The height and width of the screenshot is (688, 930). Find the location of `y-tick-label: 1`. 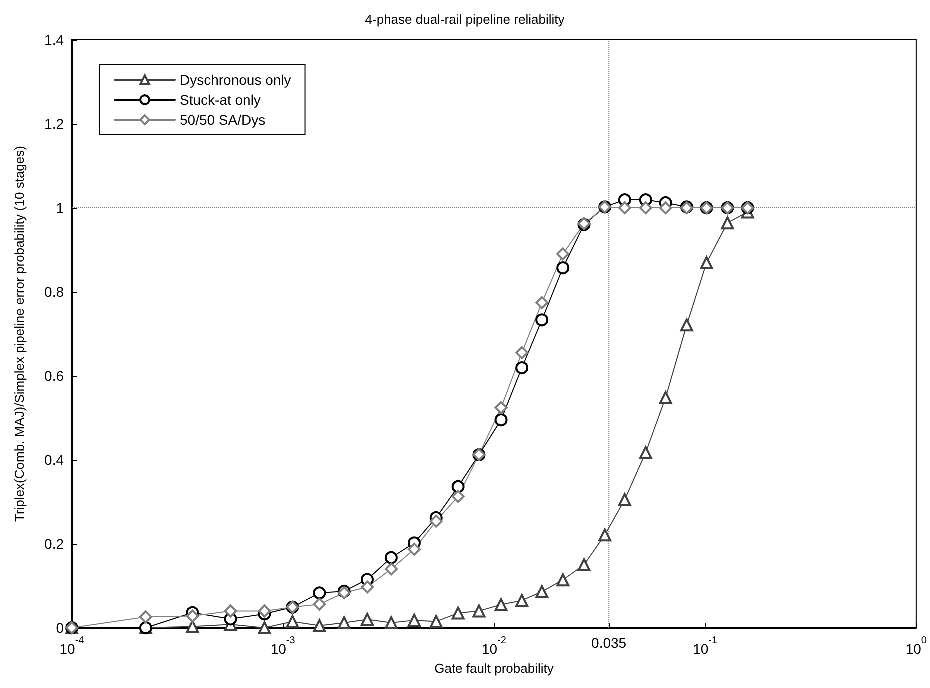

y-tick-label: 1 is located at coordinates (60, 208).